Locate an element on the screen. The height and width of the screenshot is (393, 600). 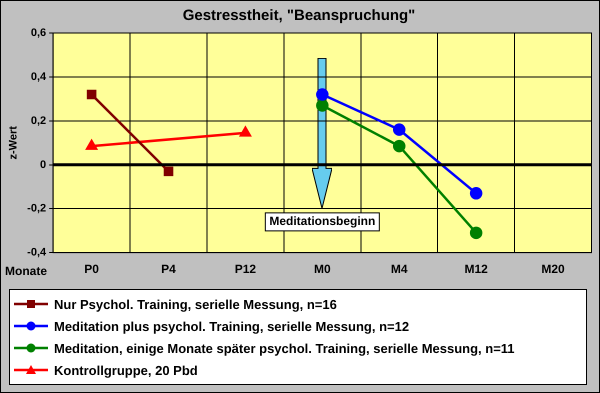
y-tick-label: 0,6 is located at coordinates (38, 33).